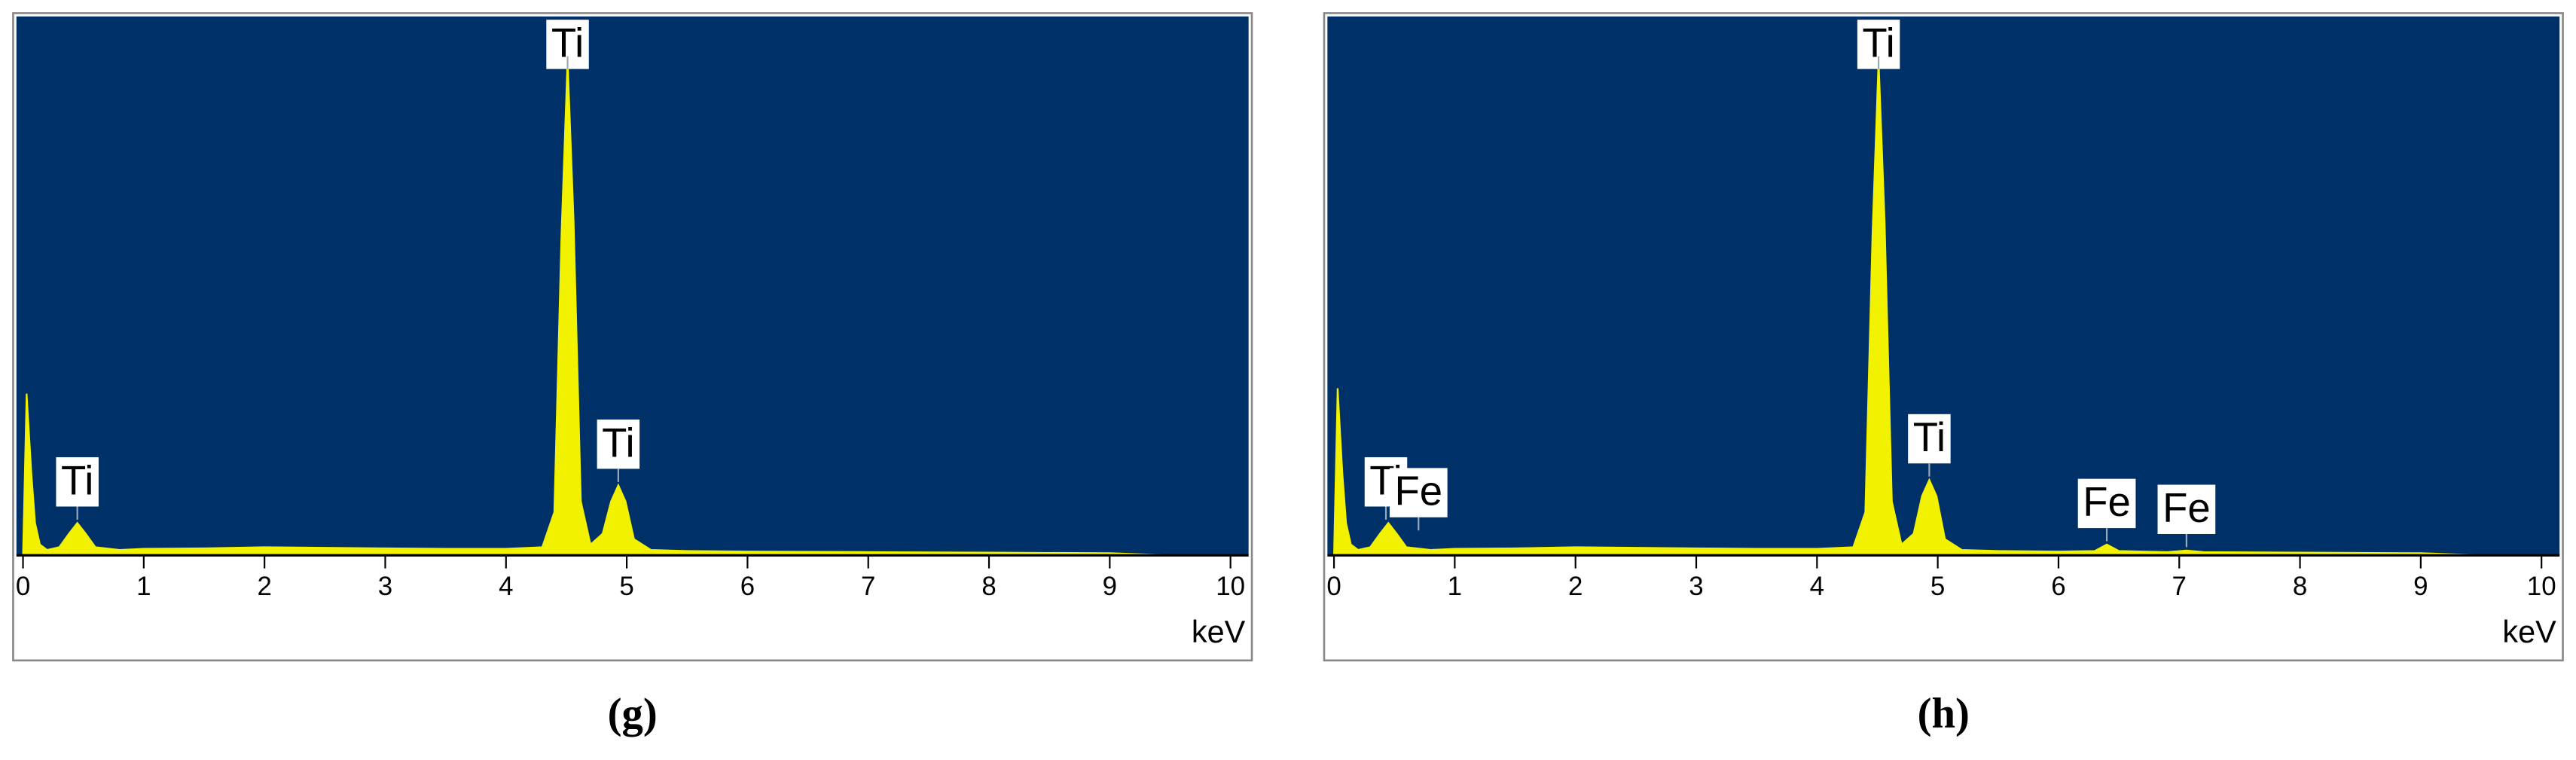 The height and width of the screenshot is (760, 2576). I want to click on panel-label: (g), so click(633, 713).